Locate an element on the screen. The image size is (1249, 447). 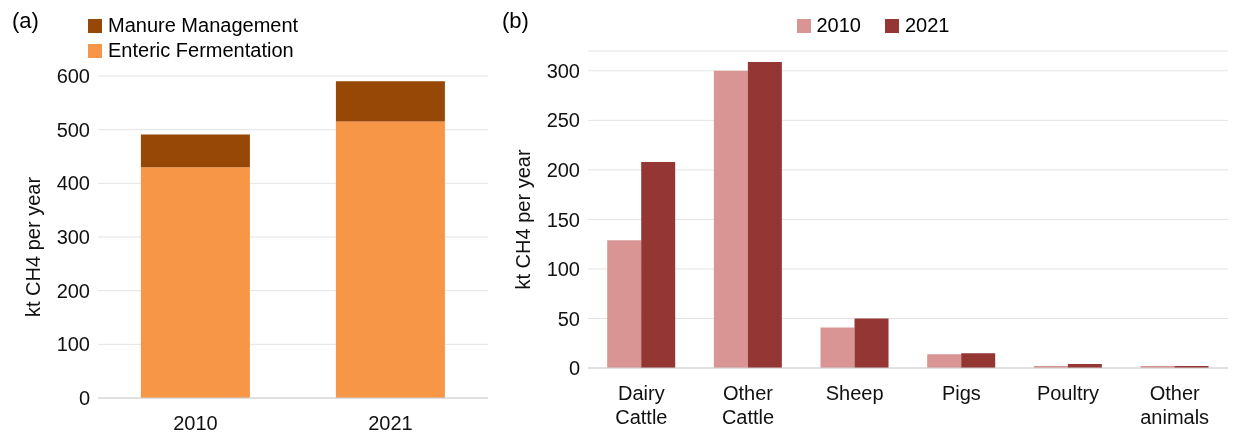
y-tick-label: 600 is located at coordinates (73, 76).